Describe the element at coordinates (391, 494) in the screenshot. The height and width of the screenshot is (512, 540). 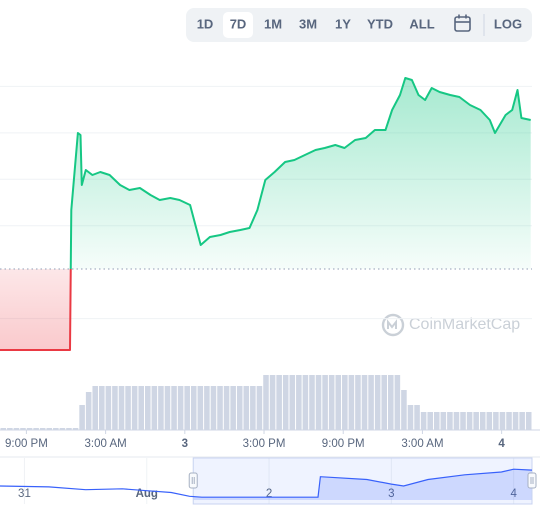
I see `navigator-tick-label: 3` at that location.